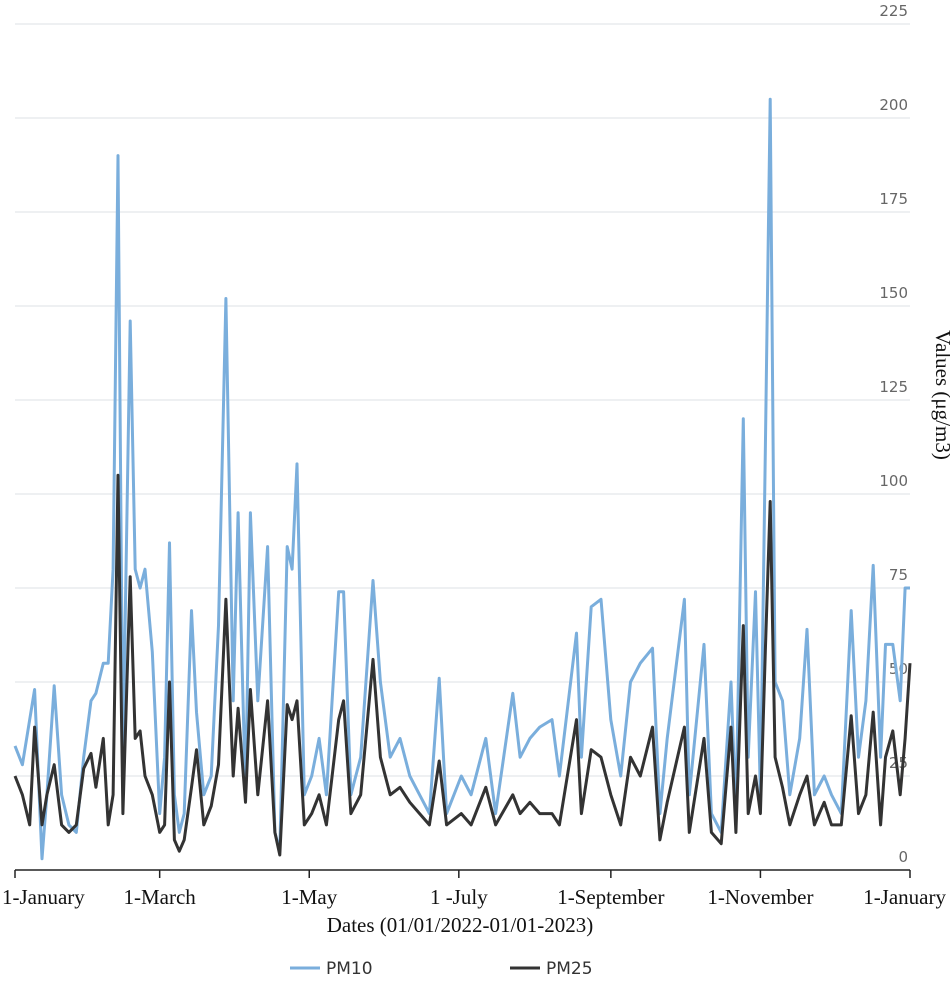 Image resolution: width=950 pixels, height=986 pixels. What do you see at coordinates (893, 199) in the screenshot?
I see `y-tick-label: 175` at bounding box center [893, 199].